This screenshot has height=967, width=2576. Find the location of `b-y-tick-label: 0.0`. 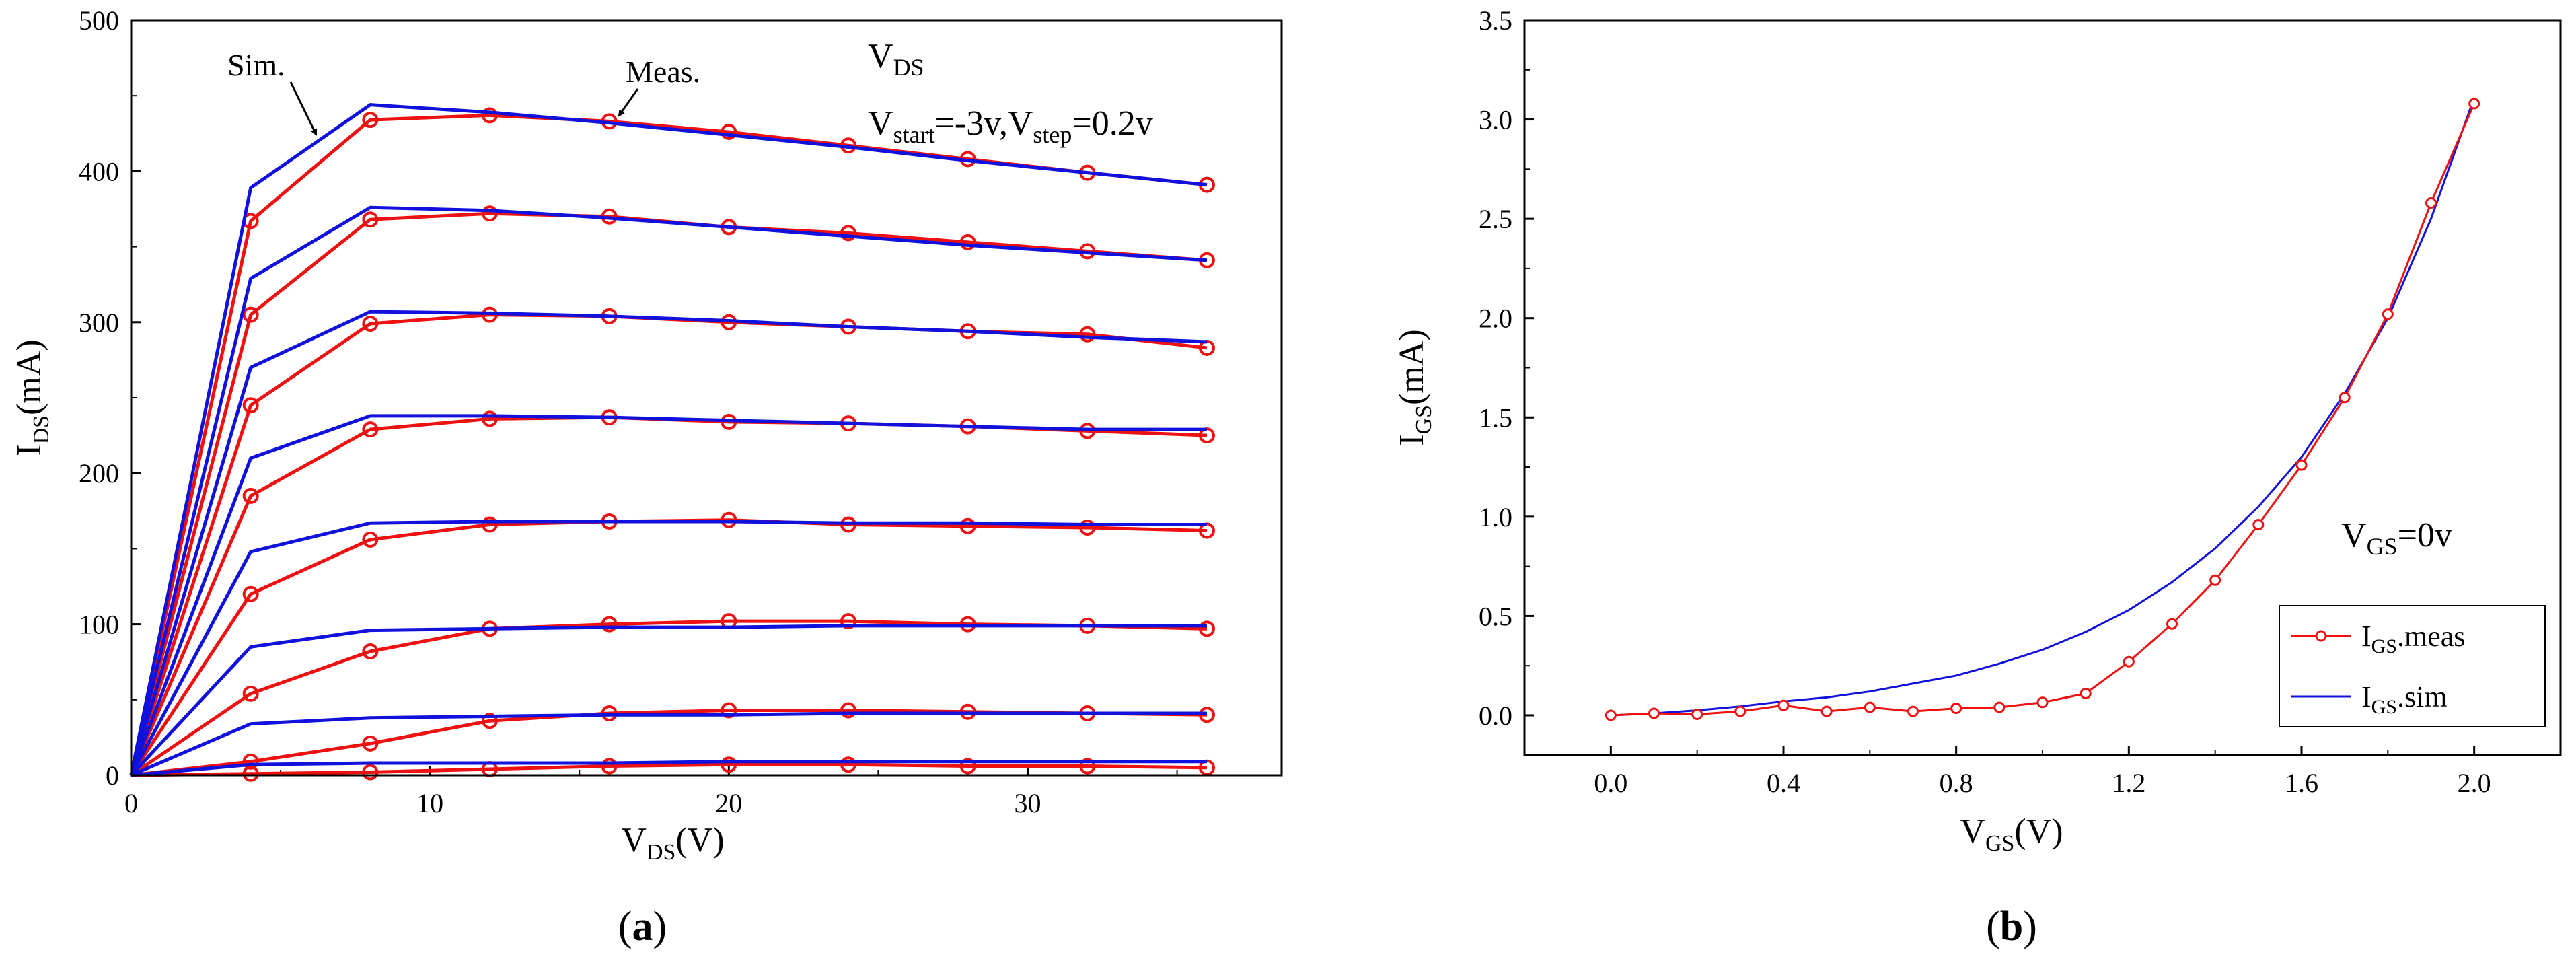

b-y-tick-label: 0.0 is located at coordinates (1496, 716).